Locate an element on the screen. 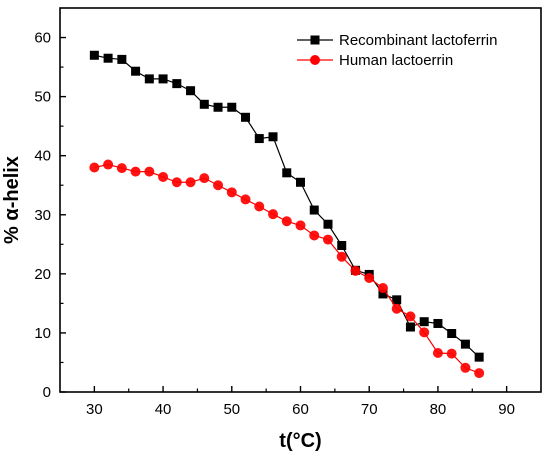 This screenshot has height=460, width=550. x-tick-label: 40 is located at coordinates (163, 409).